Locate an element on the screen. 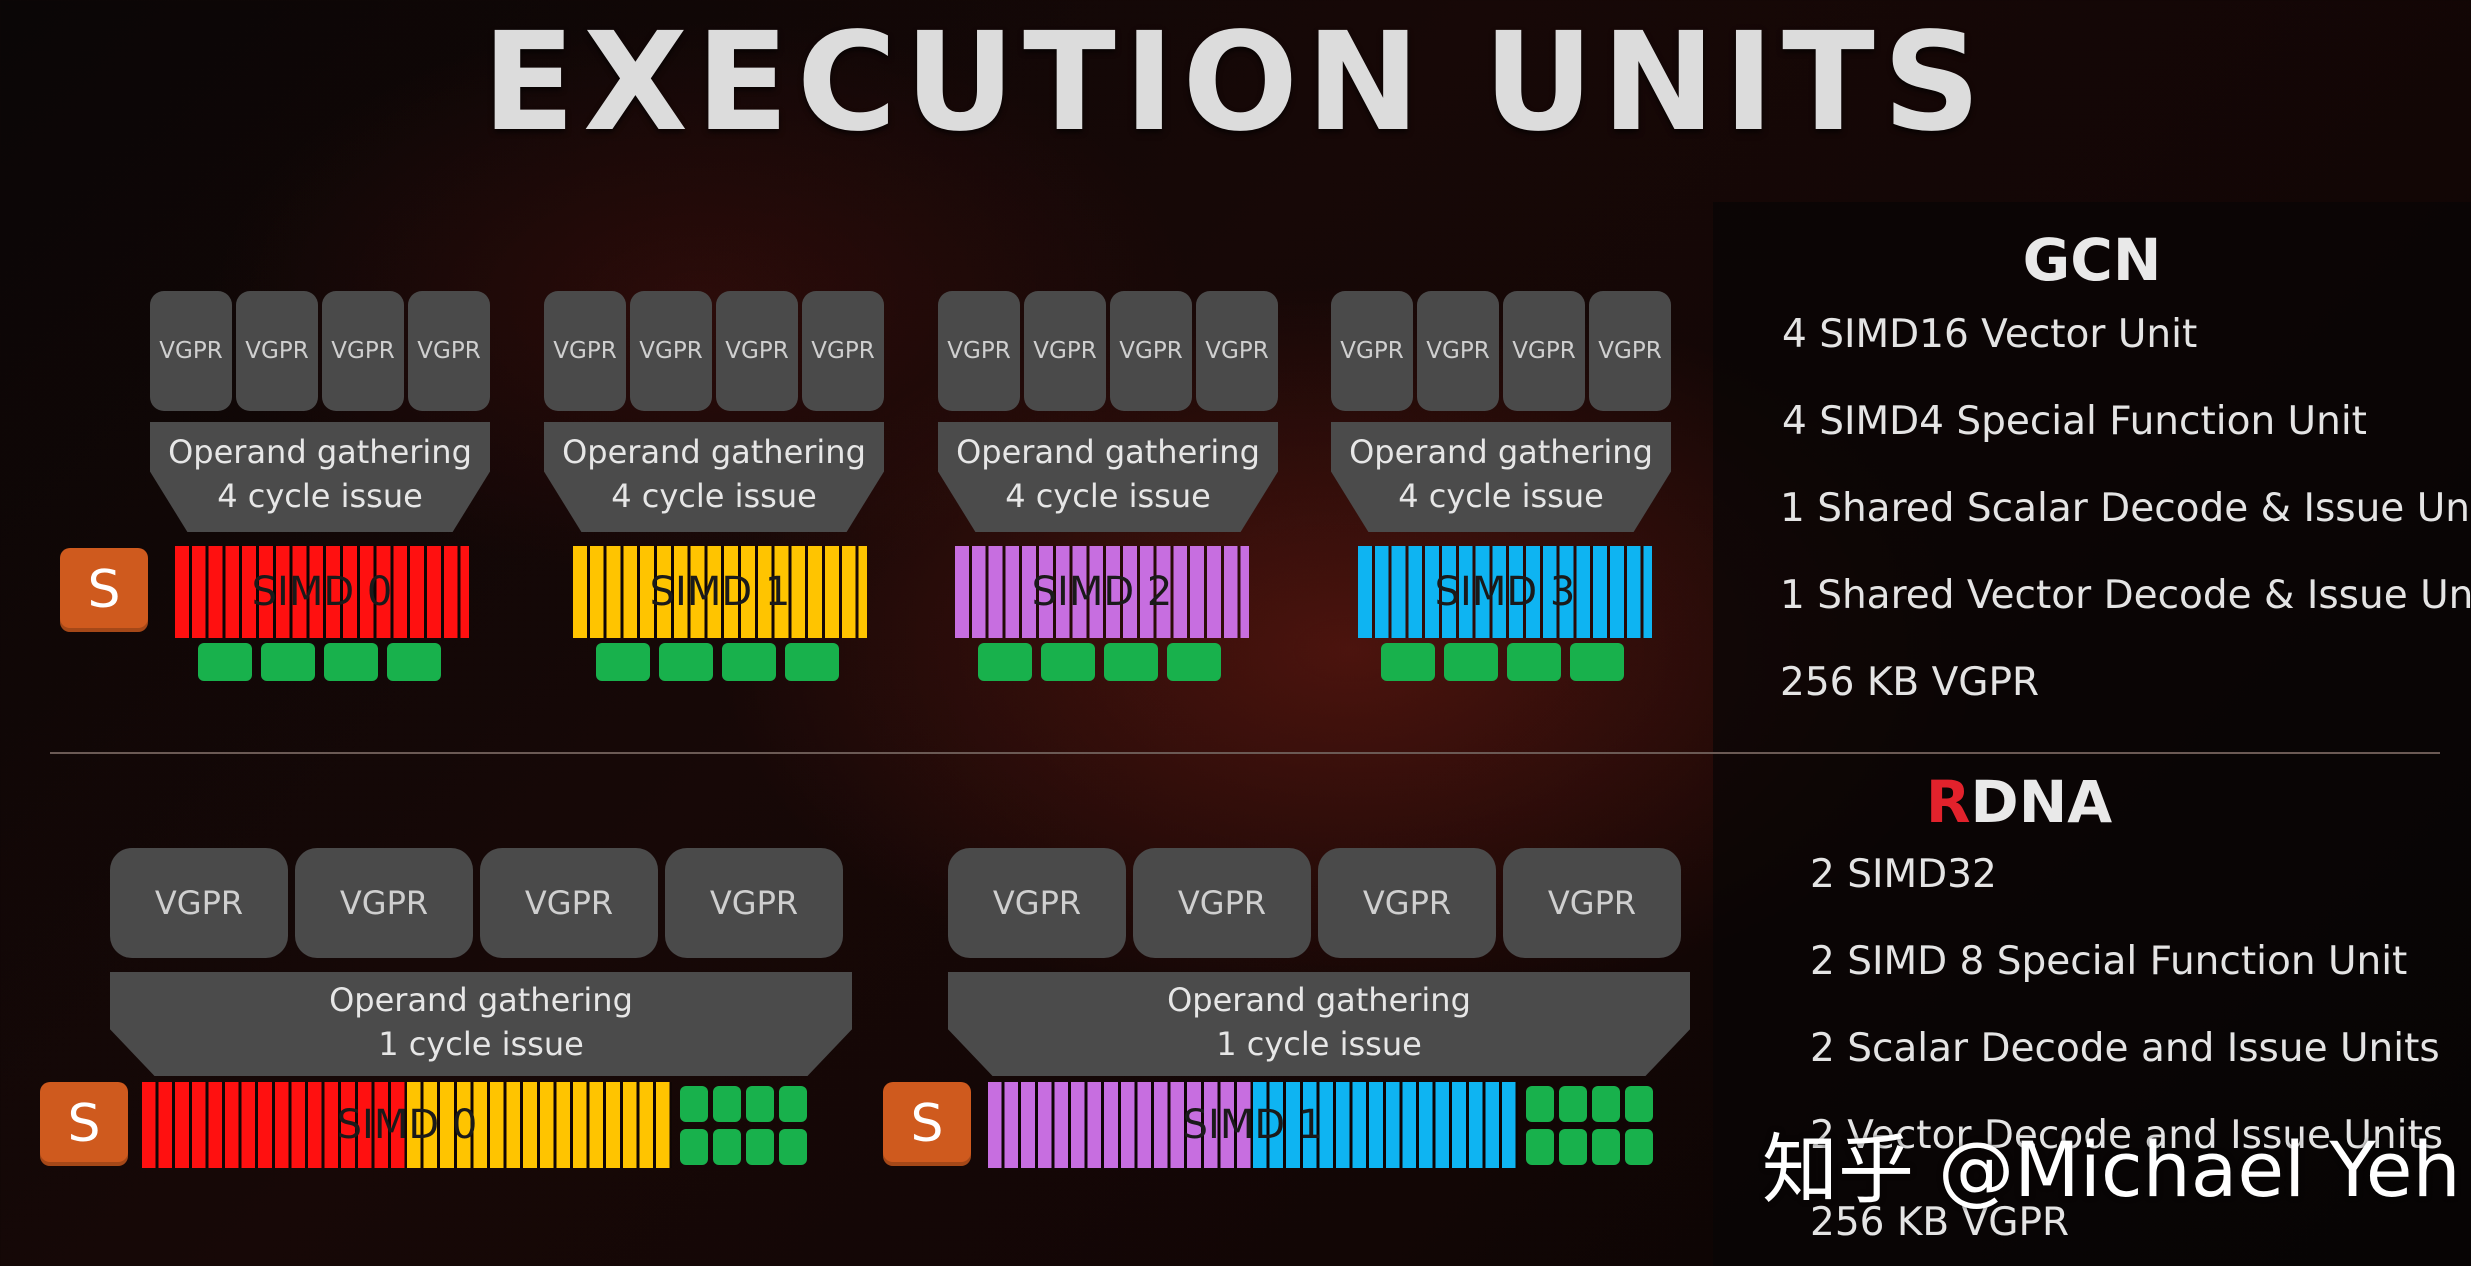  simd32-unit: SIMD 0 is located at coordinates (407, 1125).